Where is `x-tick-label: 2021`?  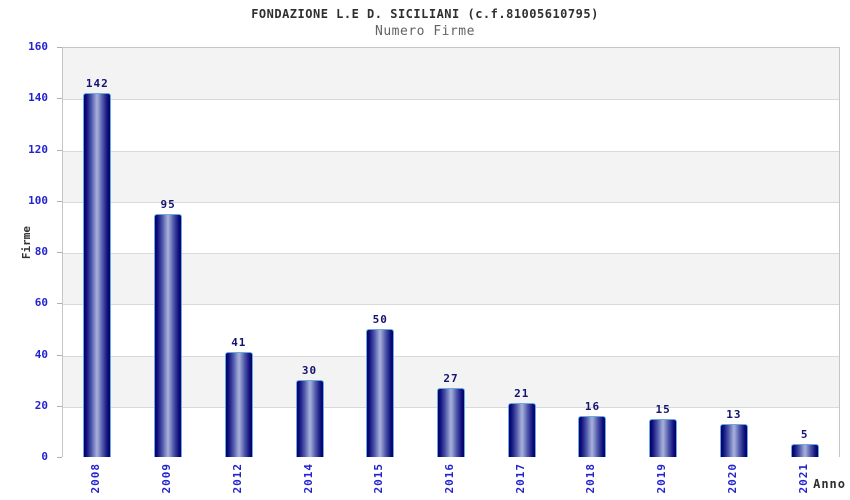
x-tick-label: 2021 is located at coordinates (803, 478).